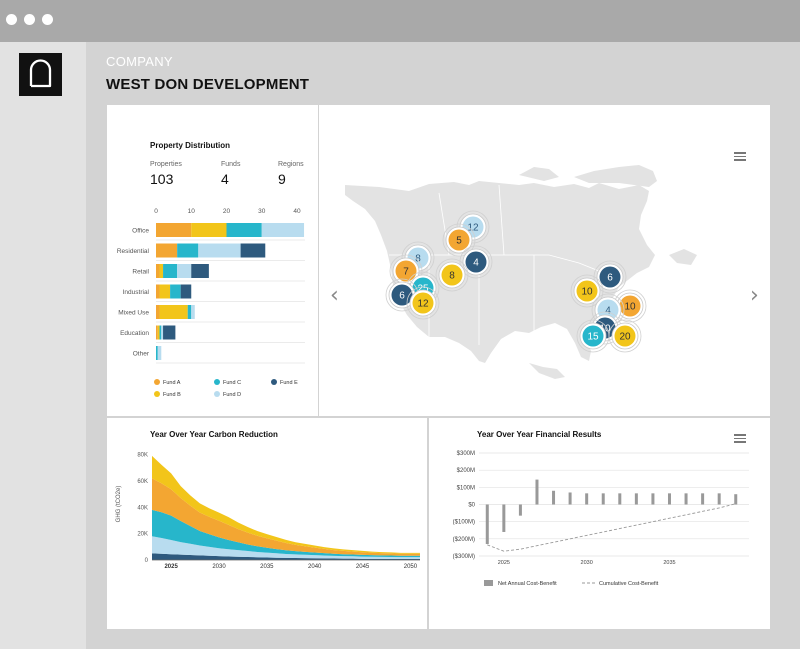 The height and width of the screenshot is (649, 800). I want to click on stat-regions-label: Regions, so click(291, 164).